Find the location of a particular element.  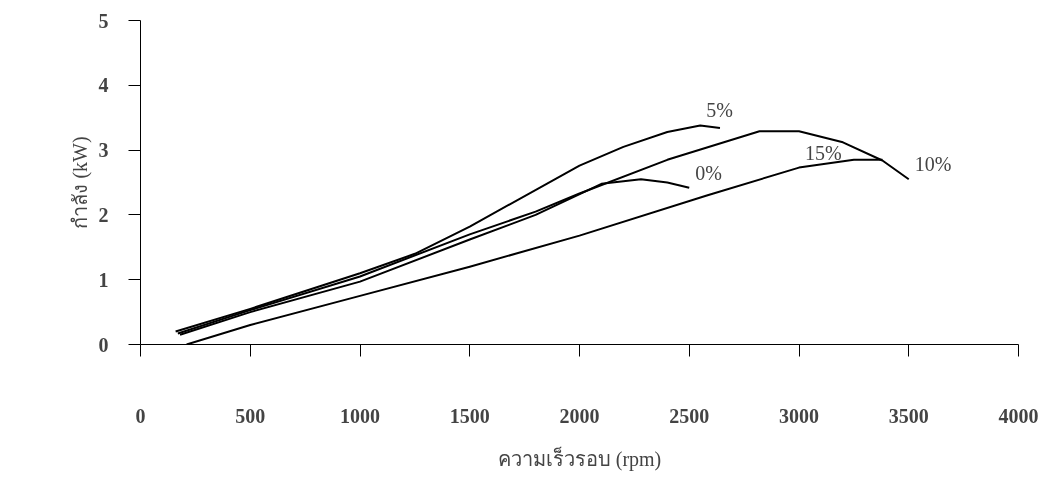

annotation: 5% is located at coordinates (719, 110).